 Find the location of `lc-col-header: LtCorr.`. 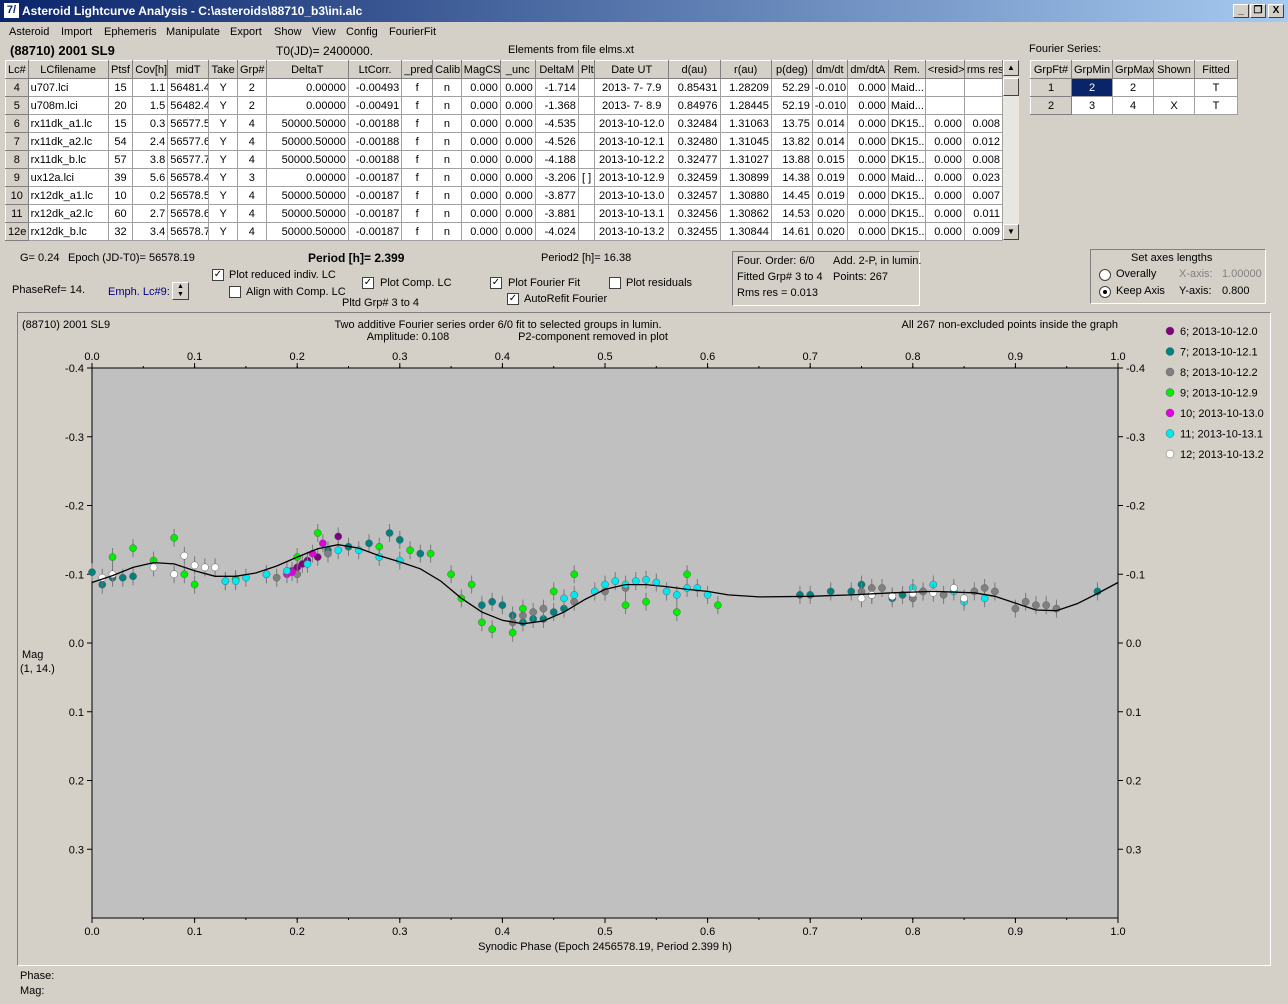

lc-col-header: LtCorr. is located at coordinates (375, 69).